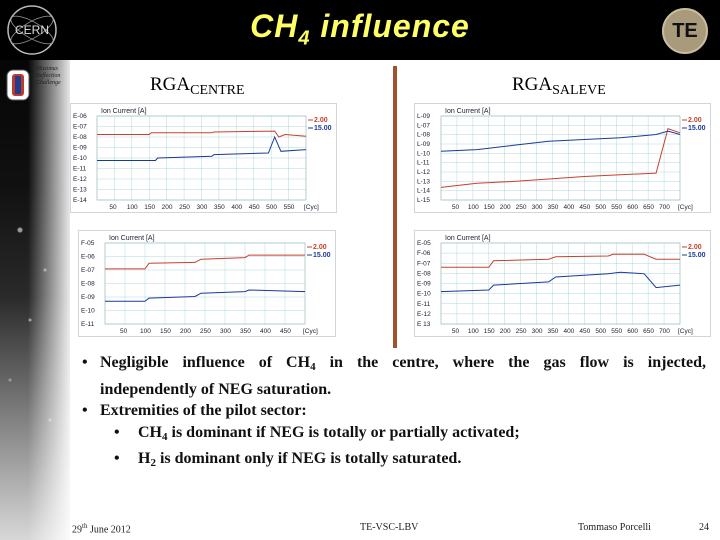 The width and height of the screenshot is (720, 540). I want to click on y-tick-label: L-10, so click(423, 153).